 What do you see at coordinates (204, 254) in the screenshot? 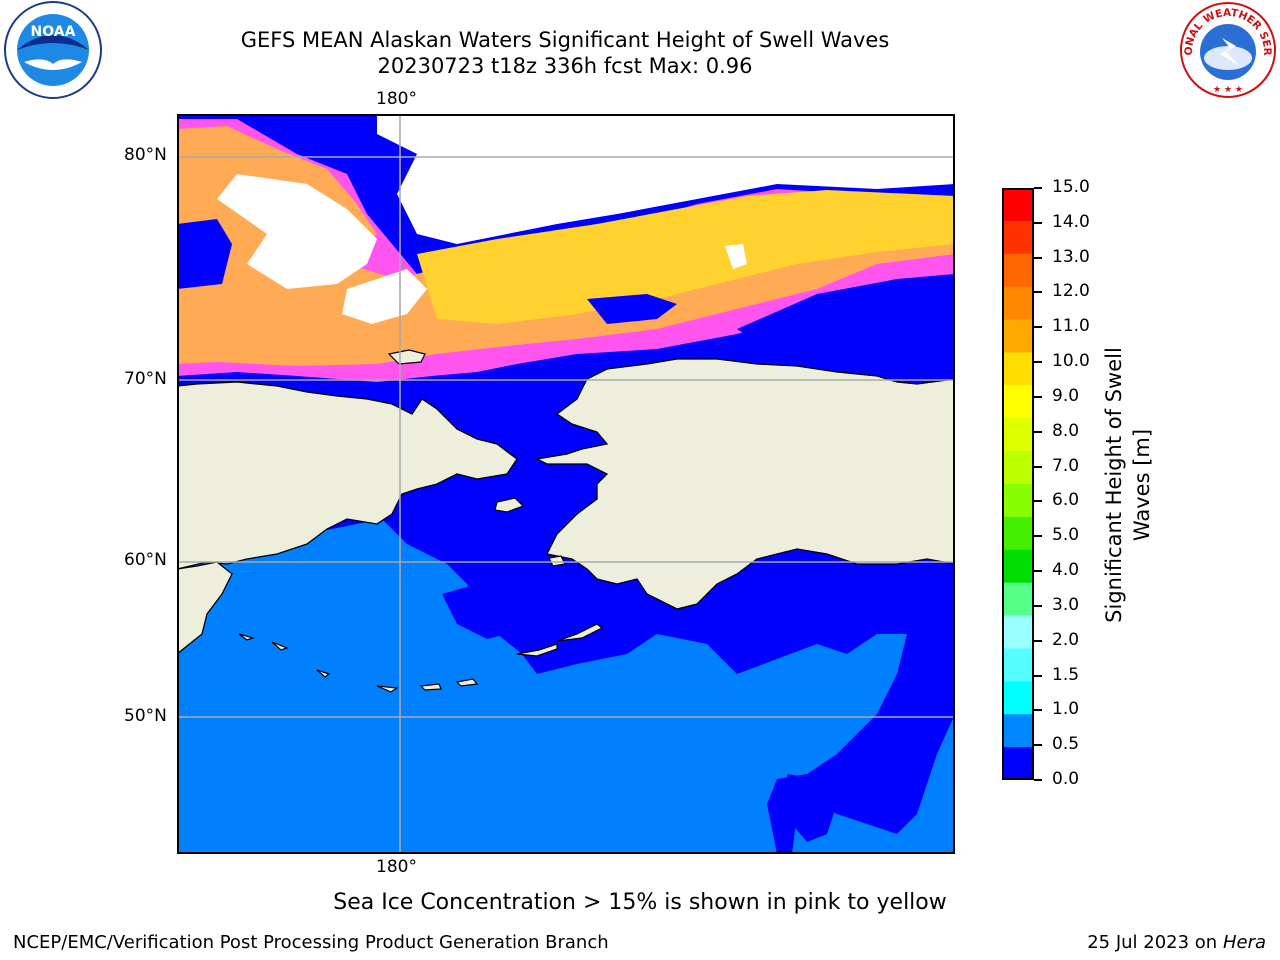
I see `ice-free-pocket-west` at bounding box center [204, 254].